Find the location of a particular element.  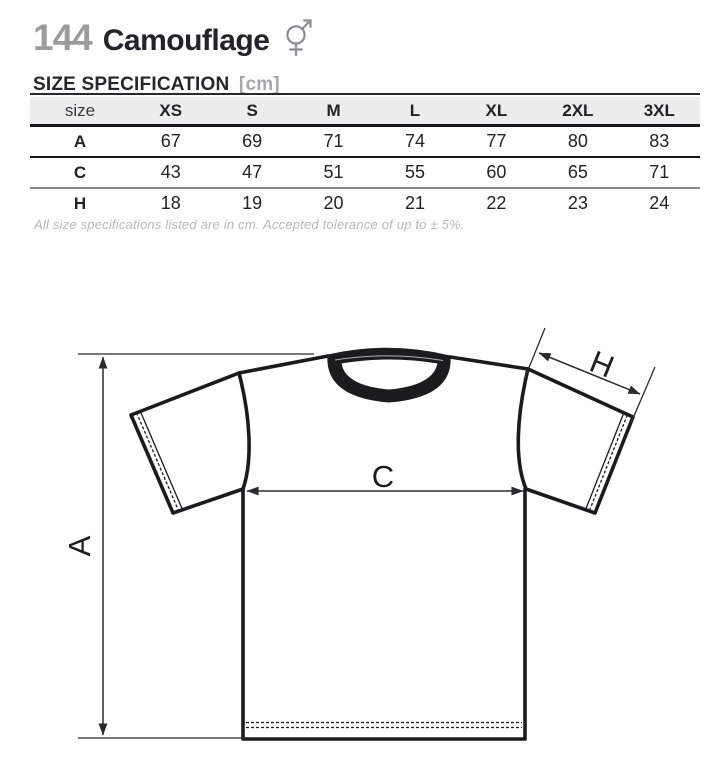

section-heading-text: SIZE SPECIFICATION is located at coordinates (131, 84).